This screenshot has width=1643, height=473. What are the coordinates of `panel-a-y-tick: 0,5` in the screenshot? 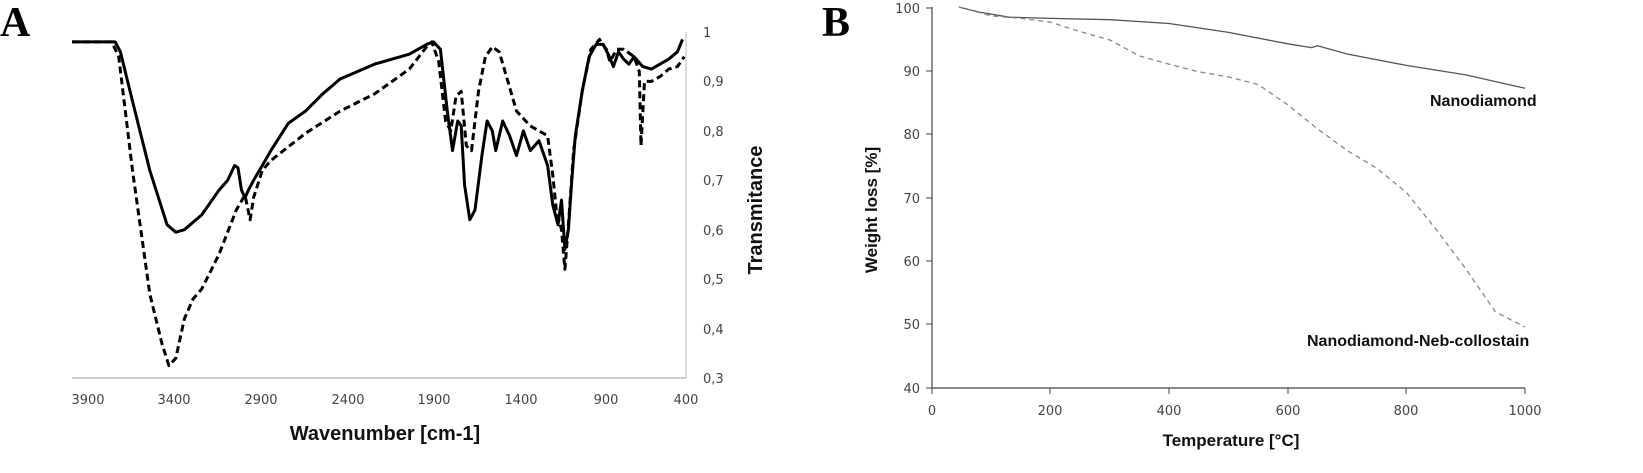 It's located at (713, 280).